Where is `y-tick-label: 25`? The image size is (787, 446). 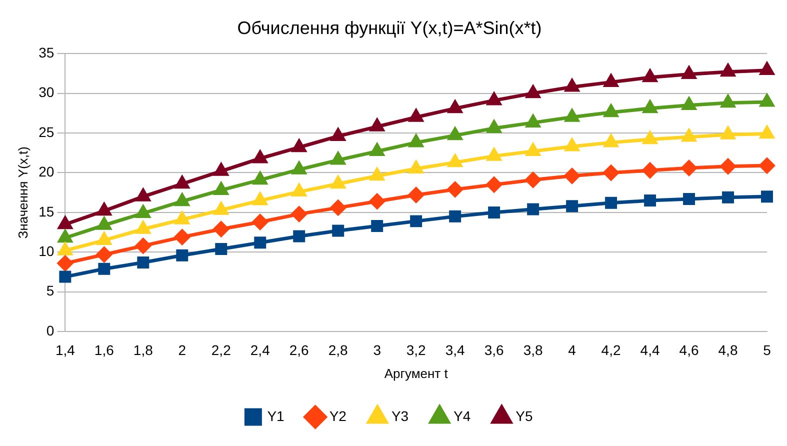 y-tick-label: 25 is located at coordinates (46, 132).